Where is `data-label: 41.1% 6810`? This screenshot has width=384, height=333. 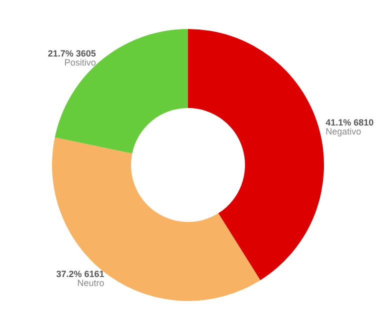 data-label: 41.1% 6810 is located at coordinates (350, 122).